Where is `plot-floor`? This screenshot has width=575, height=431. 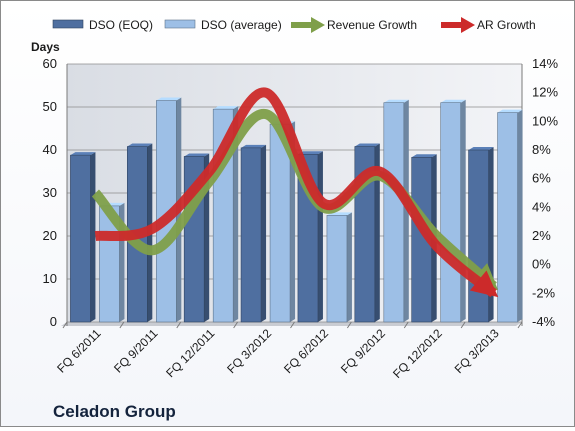 plot-floor is located at coordinates (291, 324).